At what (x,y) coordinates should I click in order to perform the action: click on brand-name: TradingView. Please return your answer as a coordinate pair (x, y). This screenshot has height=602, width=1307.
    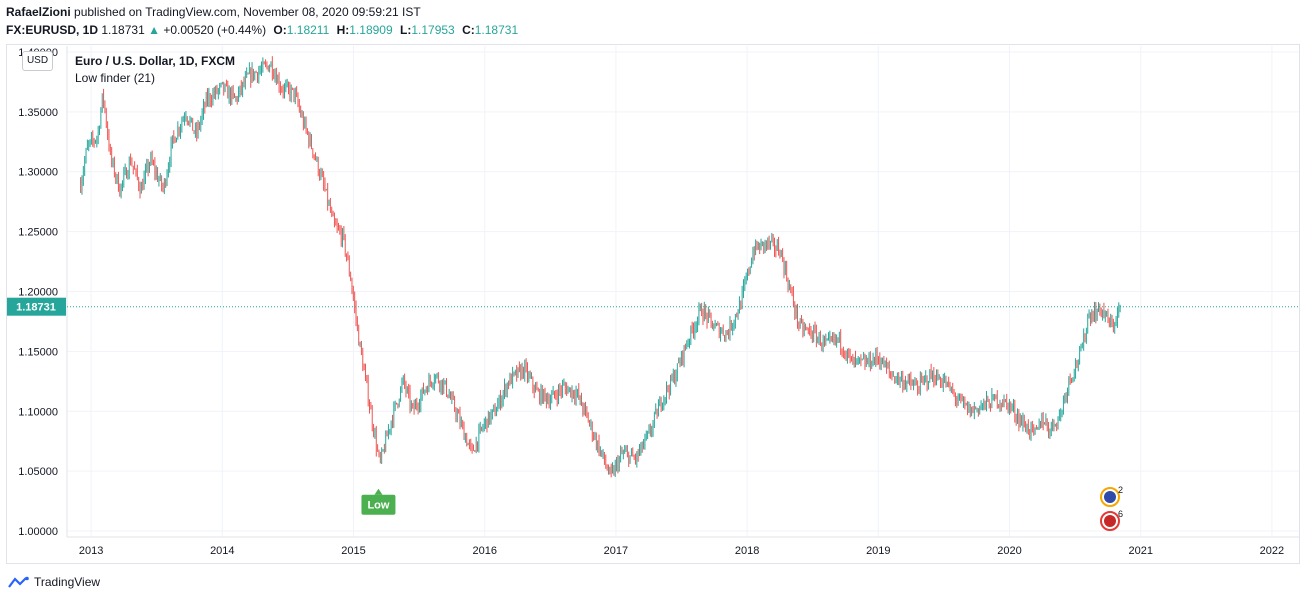
    Looking at the image, I should click on (67, 582).